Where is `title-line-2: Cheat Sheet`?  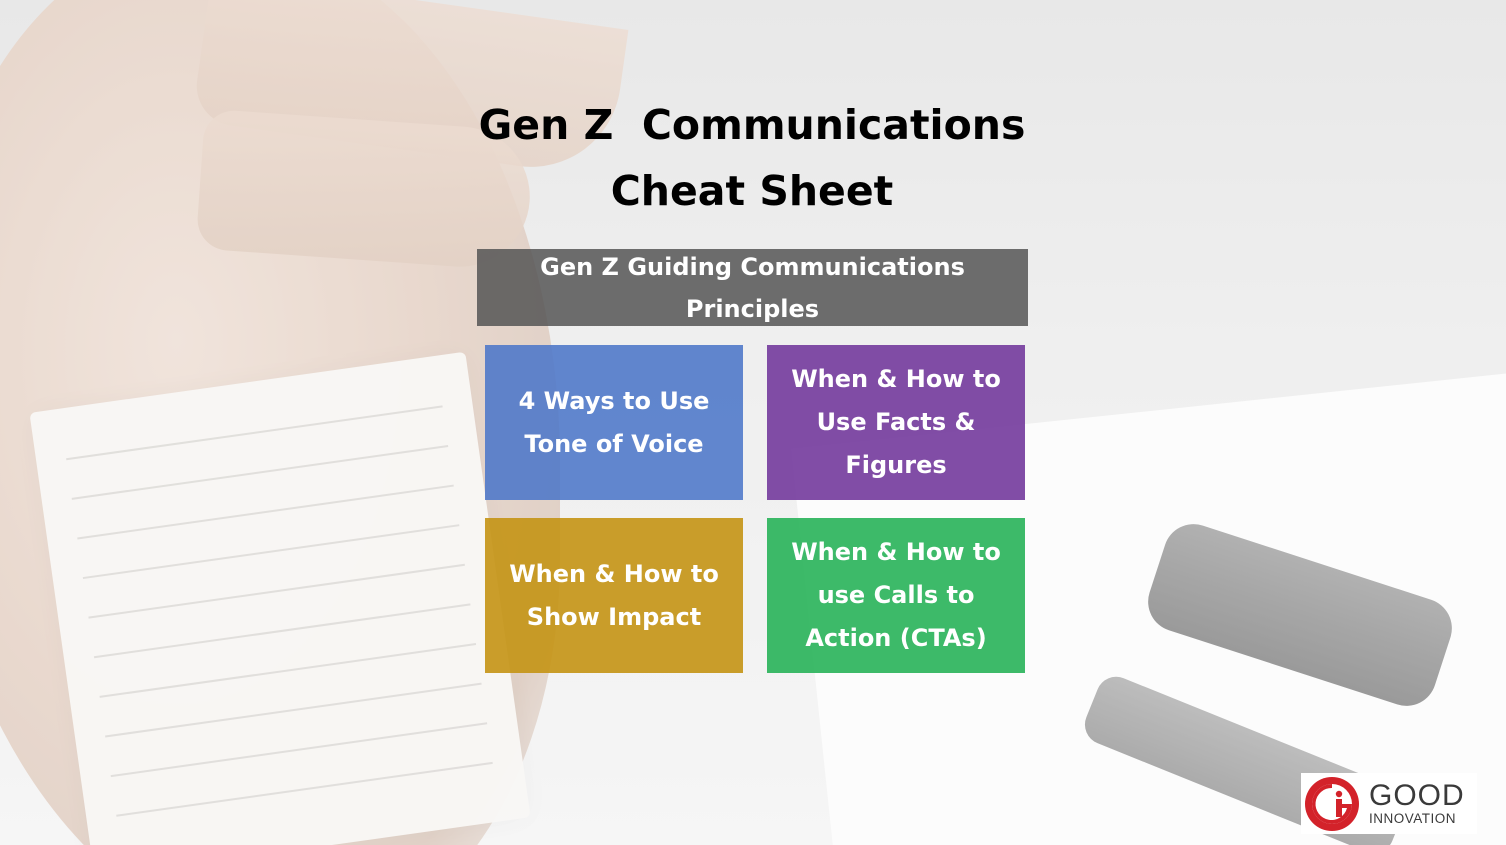 title-line-2: Cheat Sheet is located at coordinates (752, 191).